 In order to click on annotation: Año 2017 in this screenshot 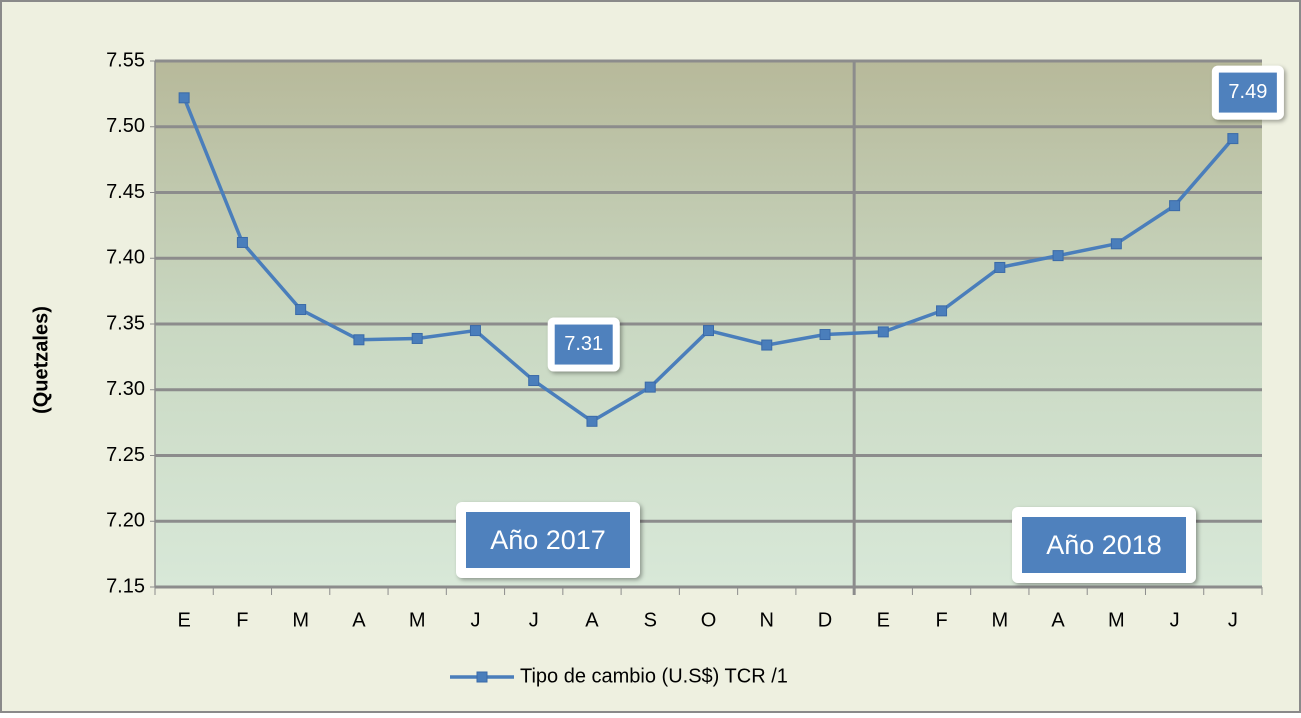, I will do `click(548, 540)`.